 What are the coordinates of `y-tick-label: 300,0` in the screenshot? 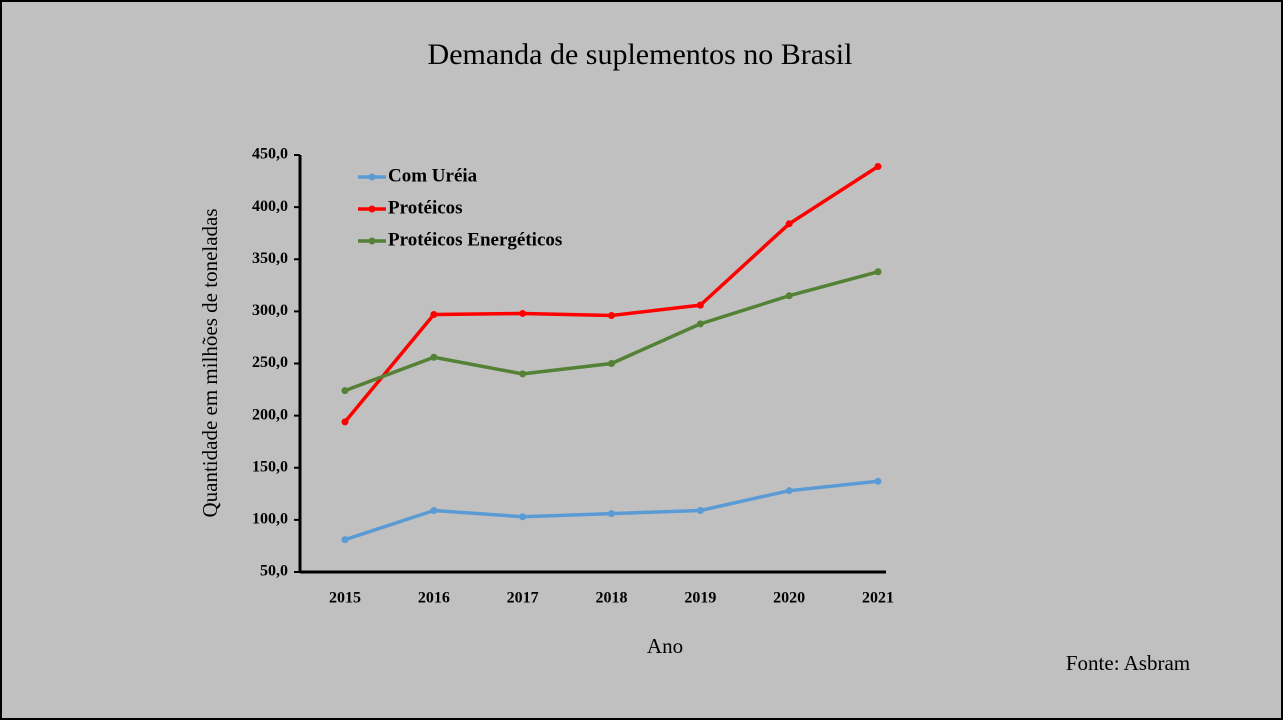 It's located at (270, 310).